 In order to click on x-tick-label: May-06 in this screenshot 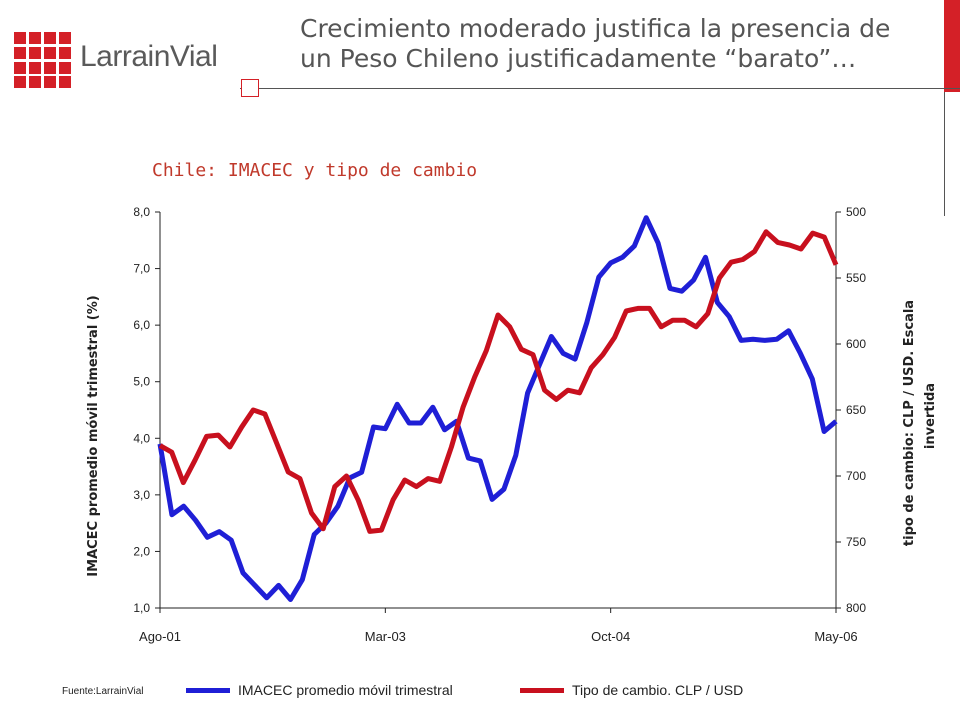, I will do `click(835, 636)`.